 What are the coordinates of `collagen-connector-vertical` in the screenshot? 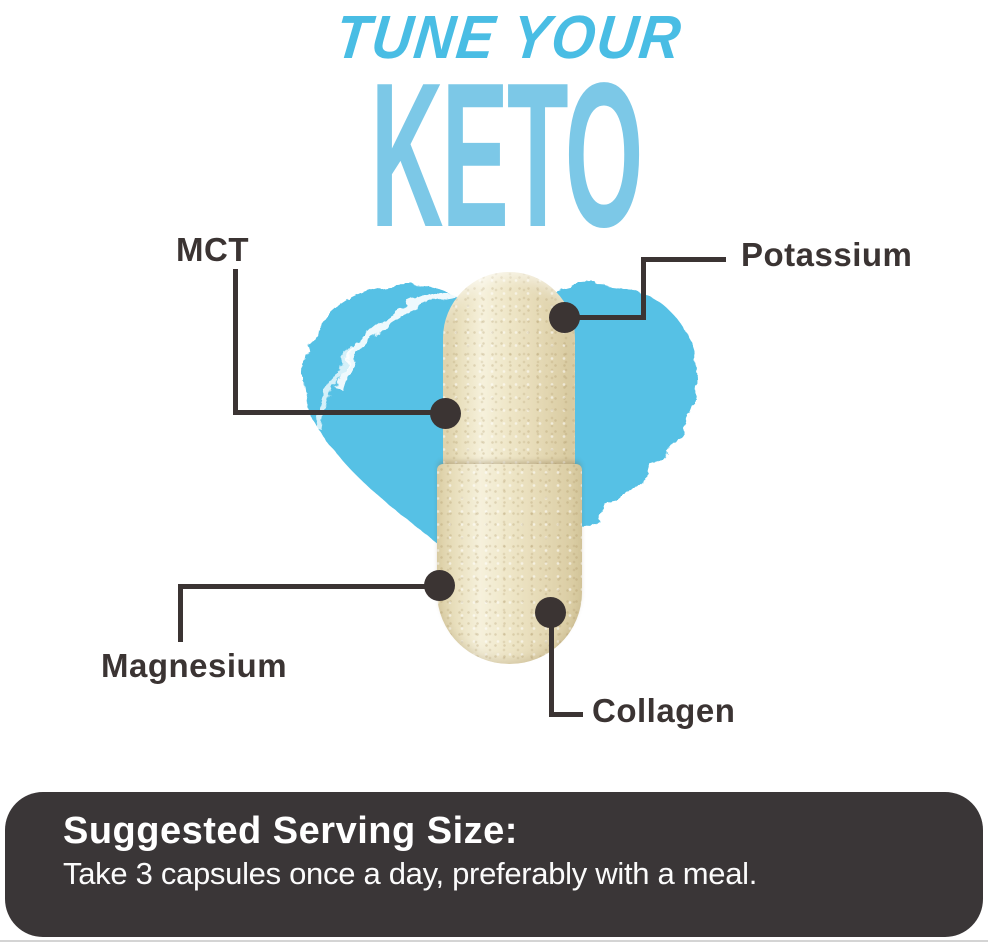 It's located at (551, 665).